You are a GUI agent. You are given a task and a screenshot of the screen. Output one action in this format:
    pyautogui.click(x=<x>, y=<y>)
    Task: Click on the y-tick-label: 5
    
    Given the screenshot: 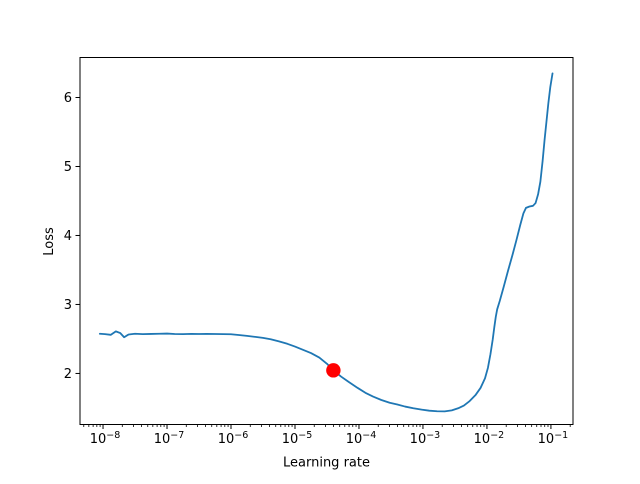 What is the action you would take?
    pyautogui.click(x=68, y=167)
    